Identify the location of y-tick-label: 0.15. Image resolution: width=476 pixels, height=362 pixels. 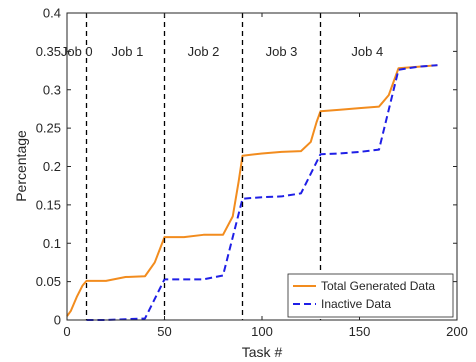
(48, 204).